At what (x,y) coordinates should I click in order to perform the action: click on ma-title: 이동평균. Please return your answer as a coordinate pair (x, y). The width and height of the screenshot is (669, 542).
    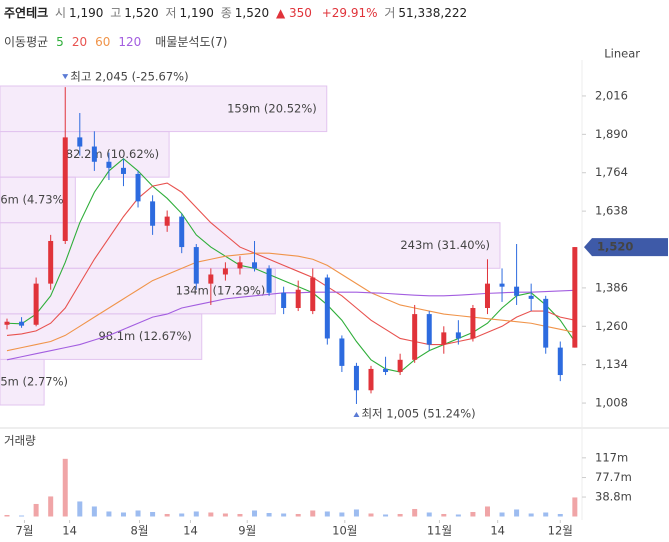
    Looking at the image, I should click on (26, 42).